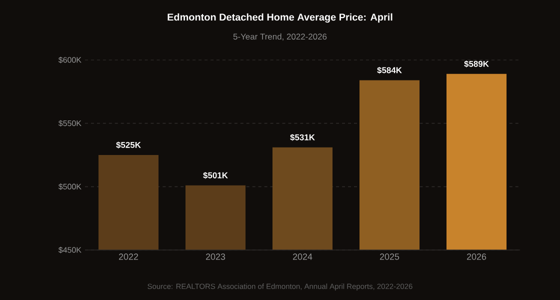  What do you see at coordinates (390, 257) in the screenshot?
I see `x-tick-label: 2025` at bounding box center [390, 257].